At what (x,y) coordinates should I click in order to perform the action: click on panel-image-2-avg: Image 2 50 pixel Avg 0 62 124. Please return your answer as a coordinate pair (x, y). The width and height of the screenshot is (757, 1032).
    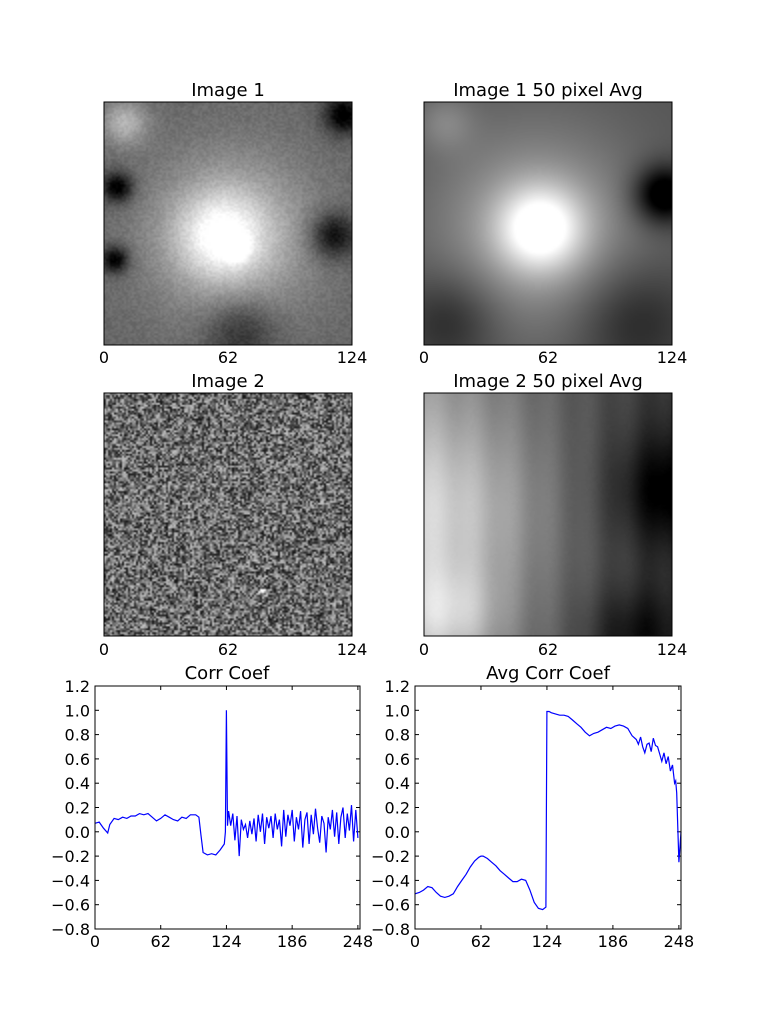
    Looking at the image, I should click on (553, 515).